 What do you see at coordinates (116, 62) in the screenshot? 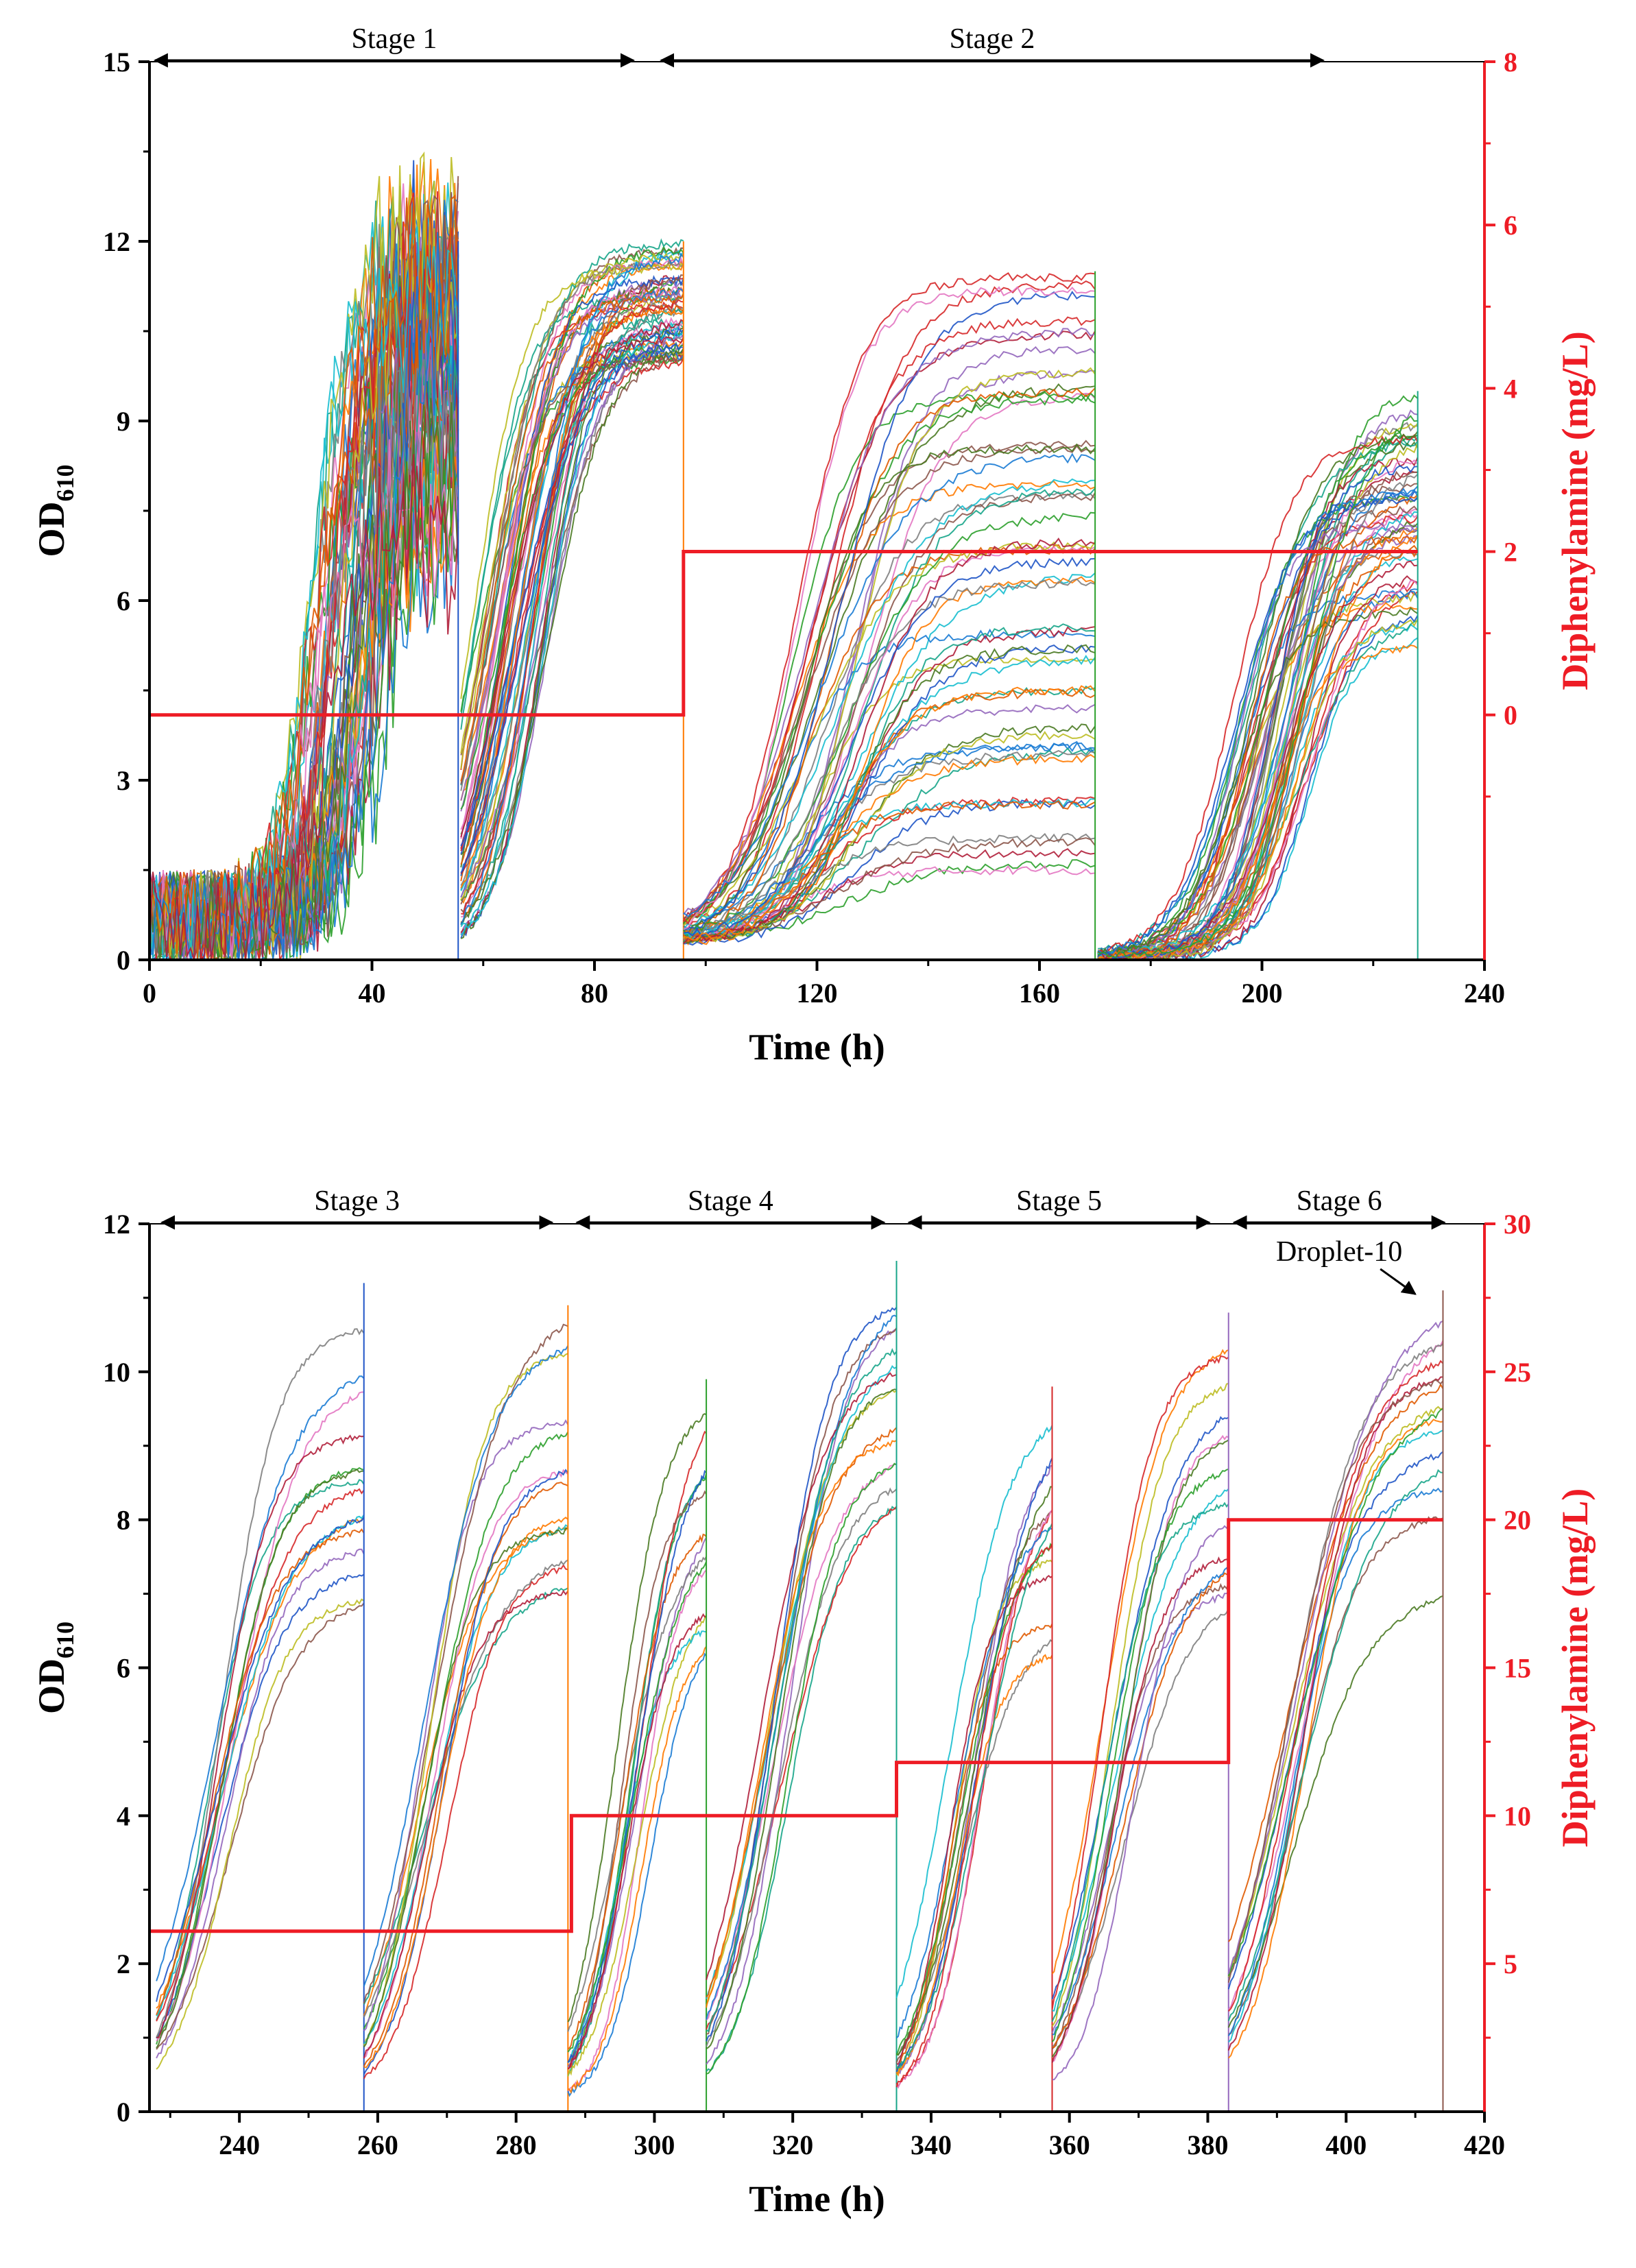
I see `y-tick-label: 15` at bounding box center [116, 62].